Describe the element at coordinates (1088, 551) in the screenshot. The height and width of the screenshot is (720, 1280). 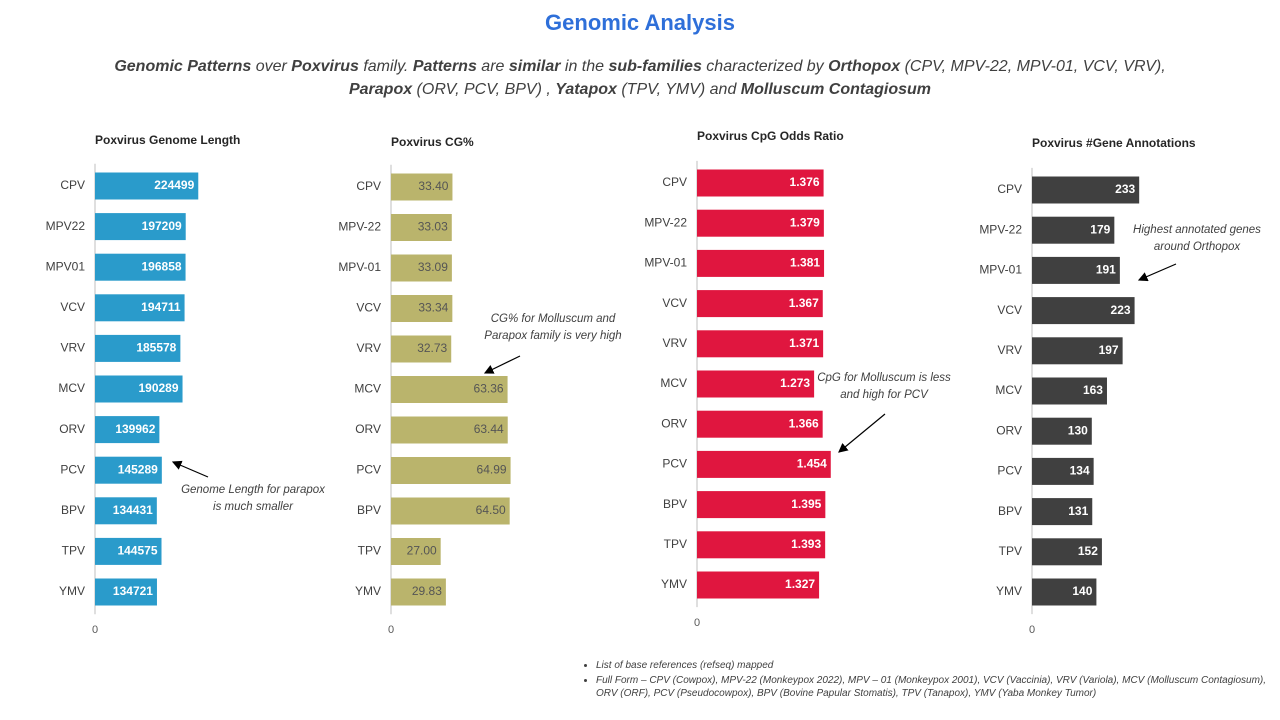
I see `data-label: 152` at that location.